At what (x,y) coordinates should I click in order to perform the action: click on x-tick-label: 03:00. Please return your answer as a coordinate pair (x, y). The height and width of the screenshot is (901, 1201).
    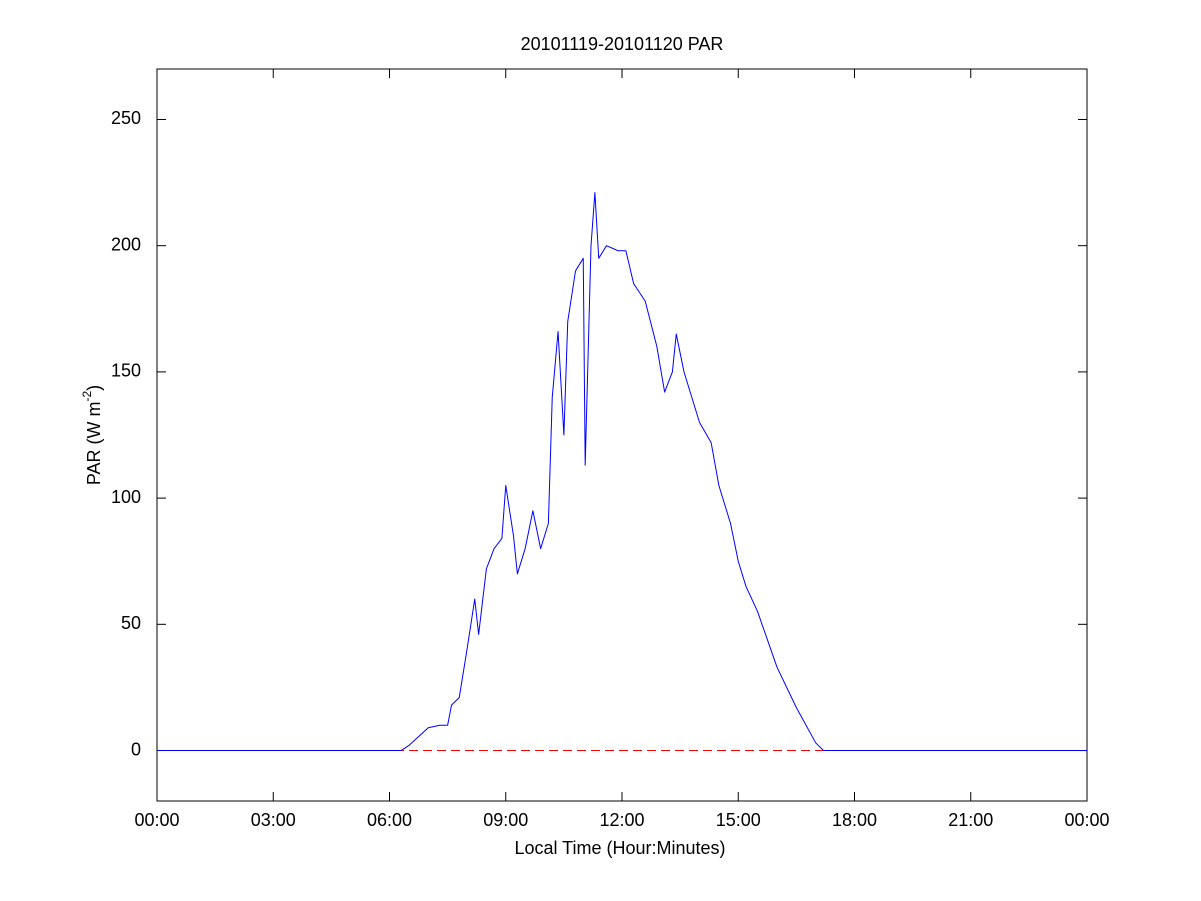
    Looking at the image, I should click on (273, 820).